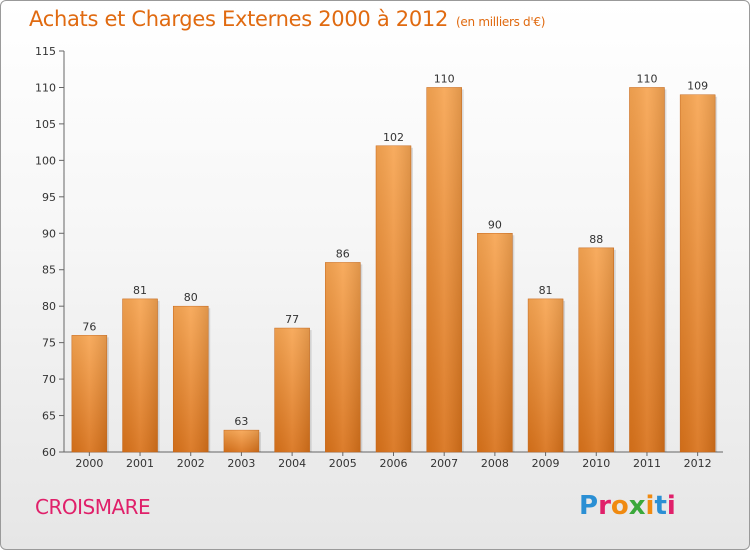 This screenshot has width=750, height=550. Describe the element at coordinates (93, 507) in the screenshot. I see `city-name: CROISMARE` at that location.